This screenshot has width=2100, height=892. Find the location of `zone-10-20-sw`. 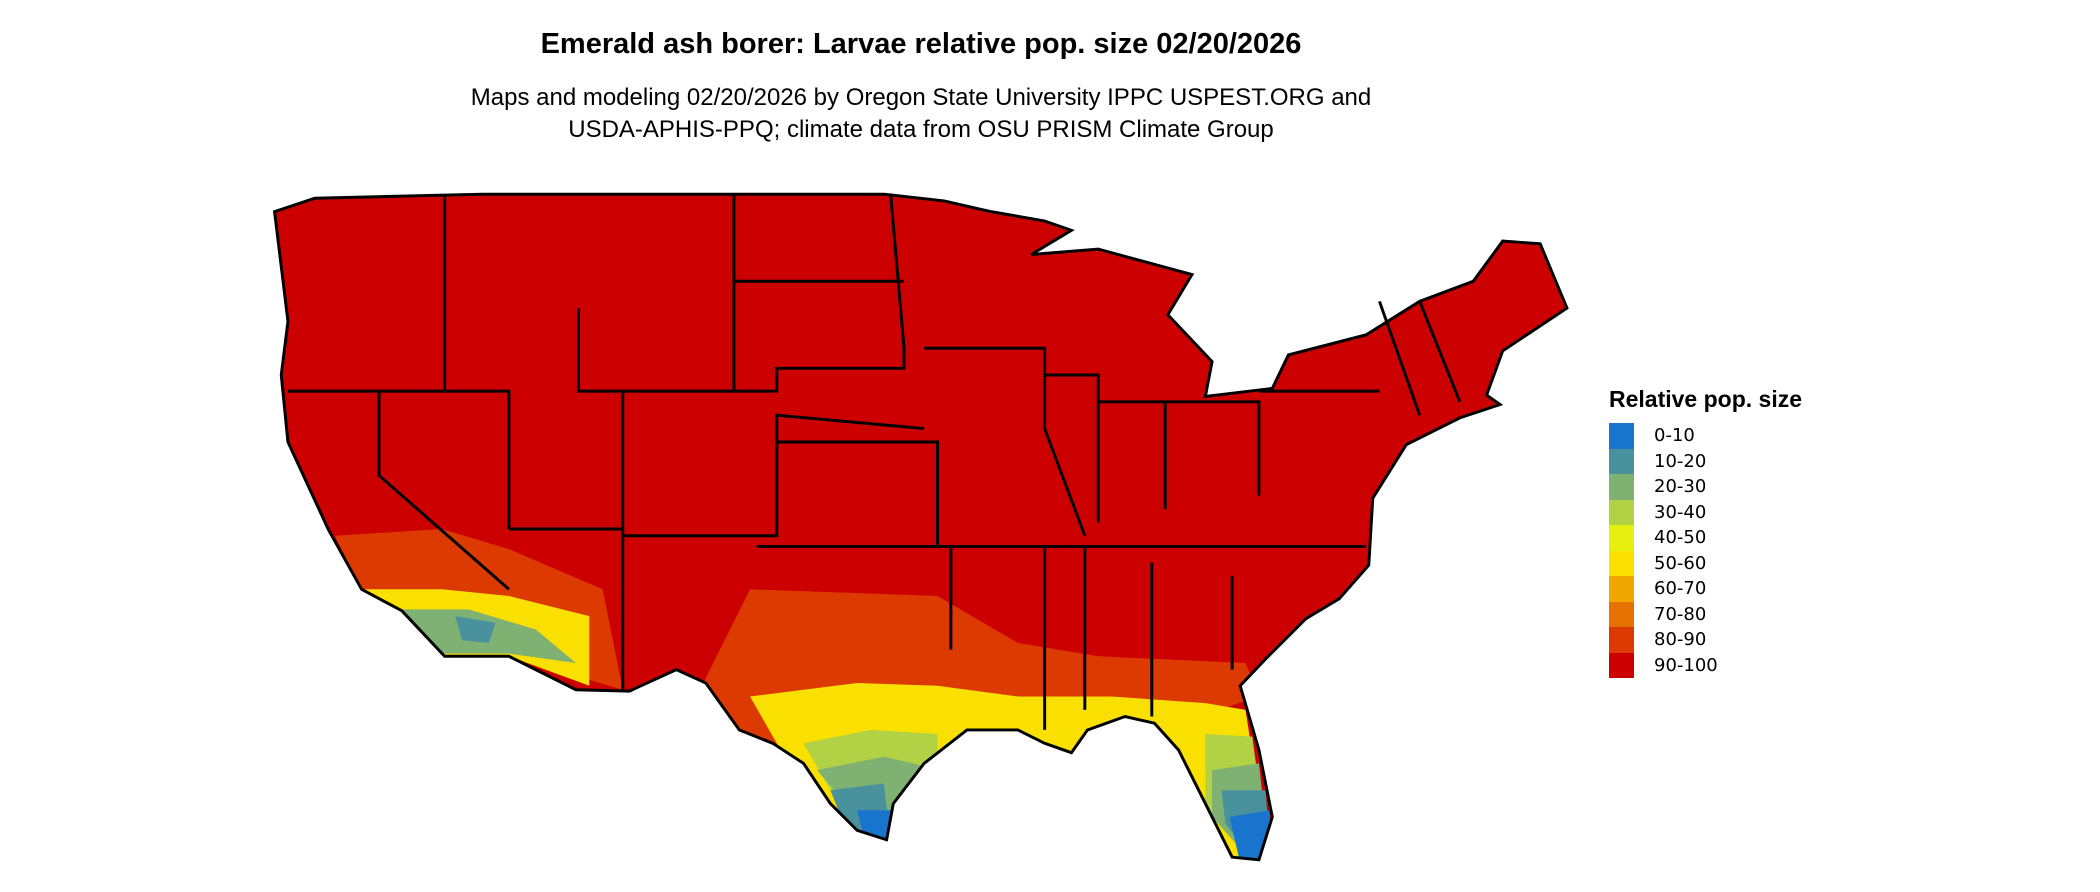

zone-10-20-sw is located at coordinates (475, 629).